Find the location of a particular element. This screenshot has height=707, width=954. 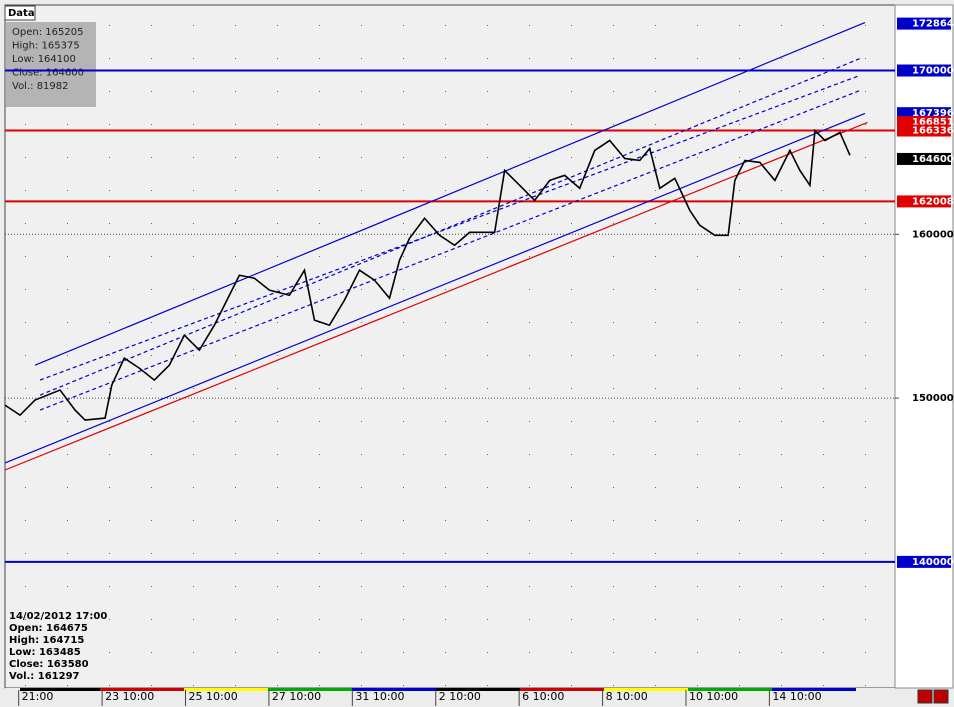

level-label: 166851 is located at coordinates (933, 122).